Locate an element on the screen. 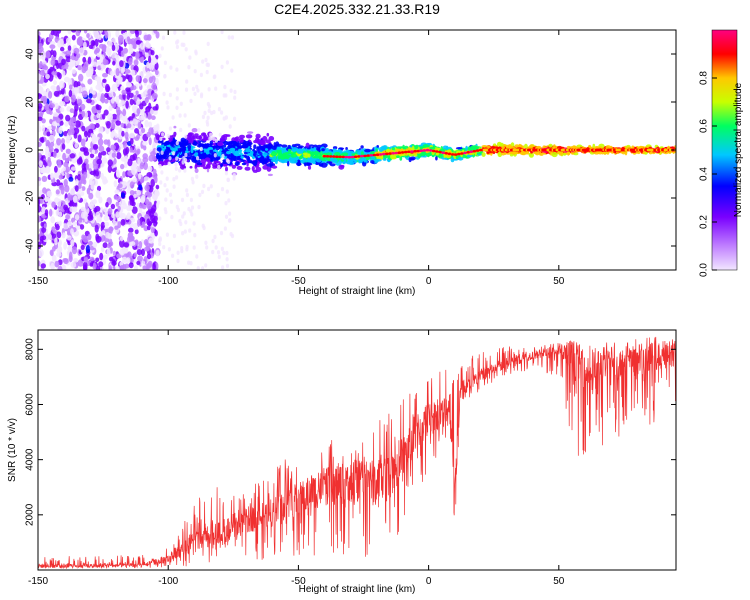 This screenshot has width=750, height=600. y-tick-label: 4000 is located at coordinates (30, 459).